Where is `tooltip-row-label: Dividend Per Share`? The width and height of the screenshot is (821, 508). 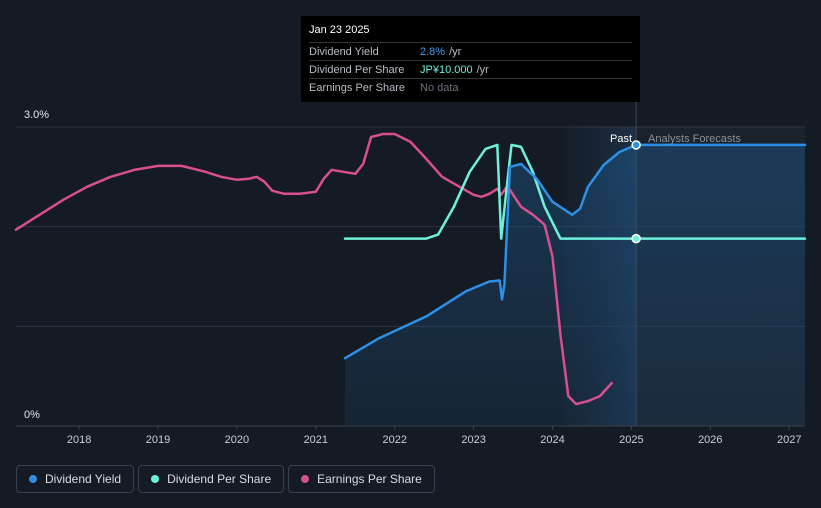 tooltip-row-label: Dividend Per Share is located at coordinates (357, 69).